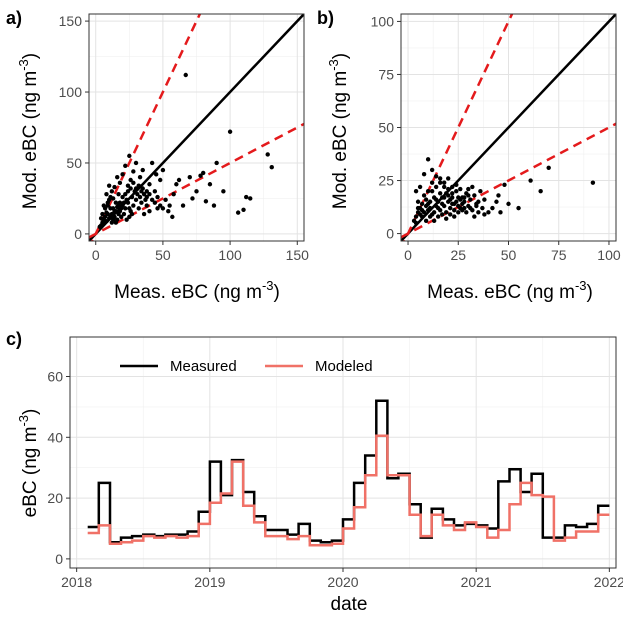 The height and width of the screenshot is (617, 623). Describe the element at coordinates (185, 151) in the screenshot. I see `panel-a-points` at that location.